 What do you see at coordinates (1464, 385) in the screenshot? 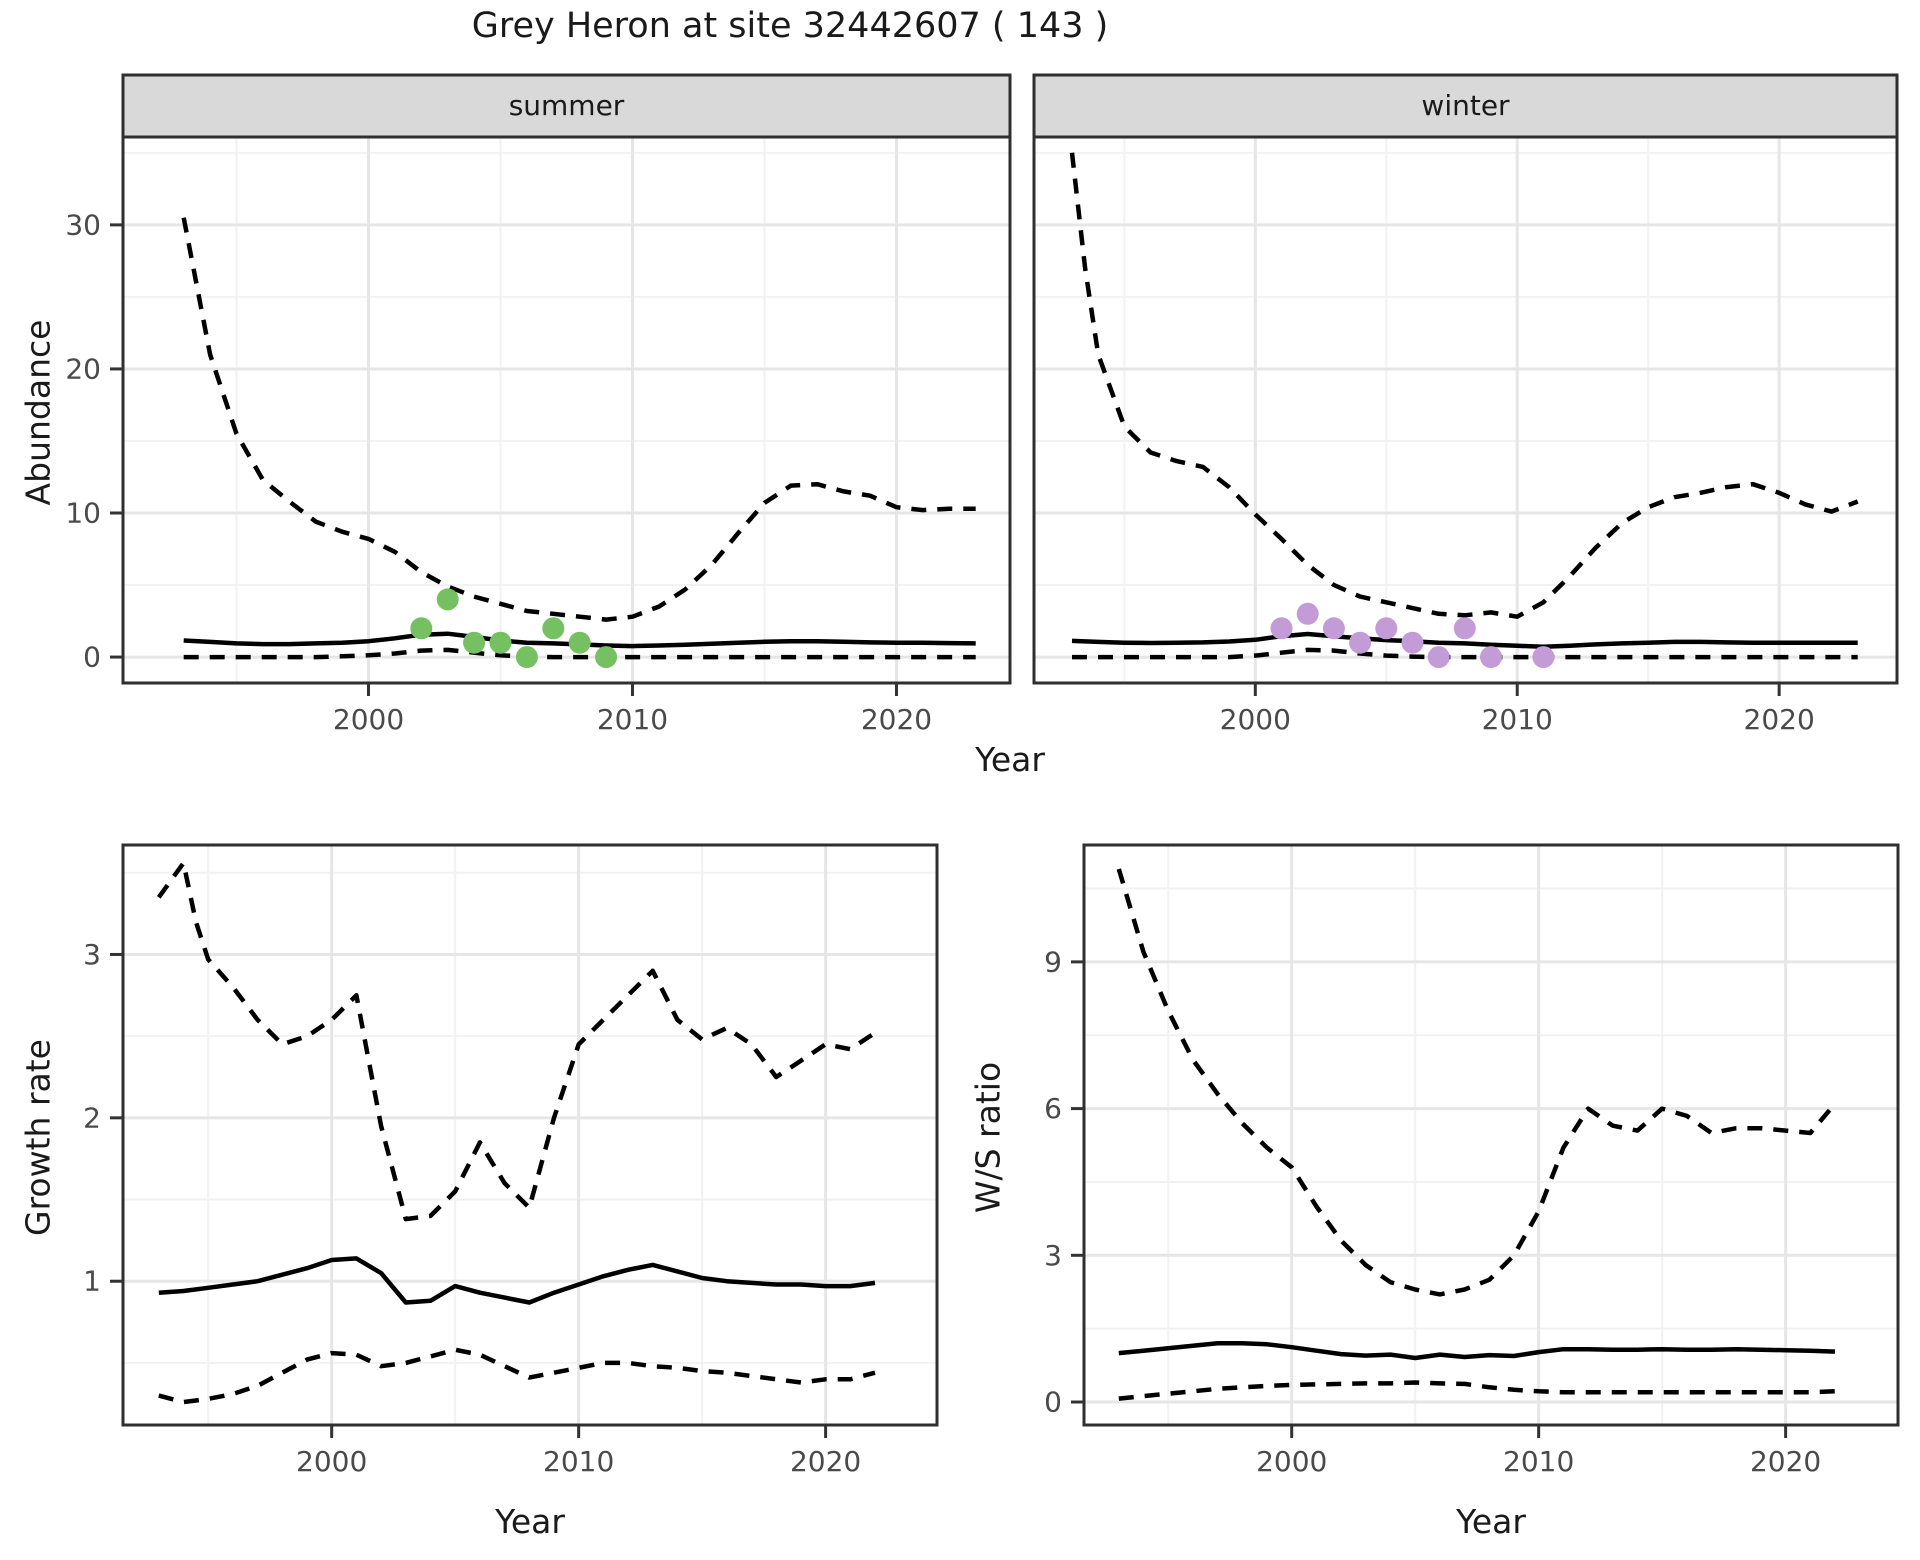
I see `abundance-winter-upper_ci-line` at bounding box center [1464, 385].